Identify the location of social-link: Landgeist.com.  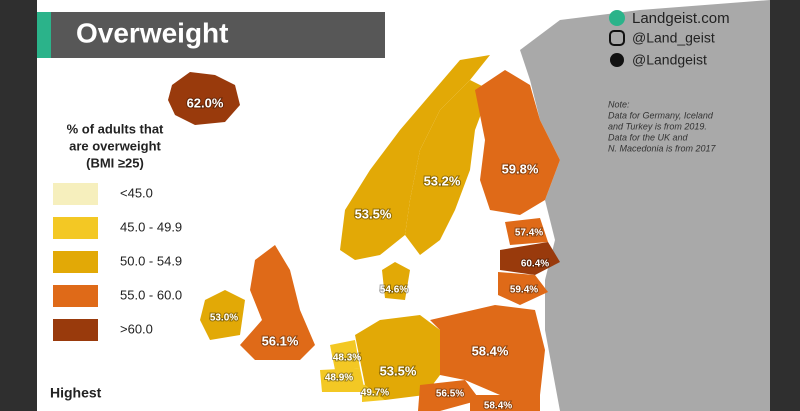
(681, 18).